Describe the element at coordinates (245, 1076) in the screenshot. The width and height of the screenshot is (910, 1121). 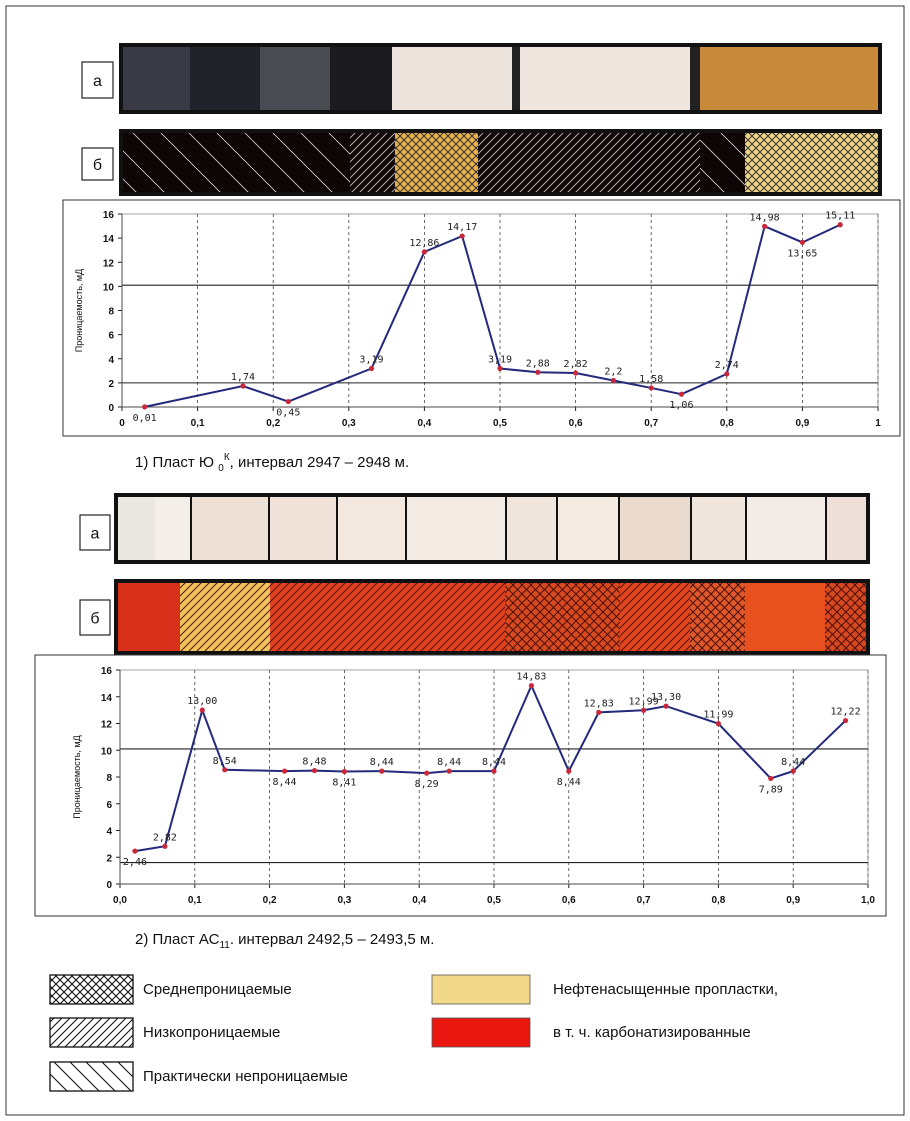
I see `legend-label: Практически непроницаемые` at that location.